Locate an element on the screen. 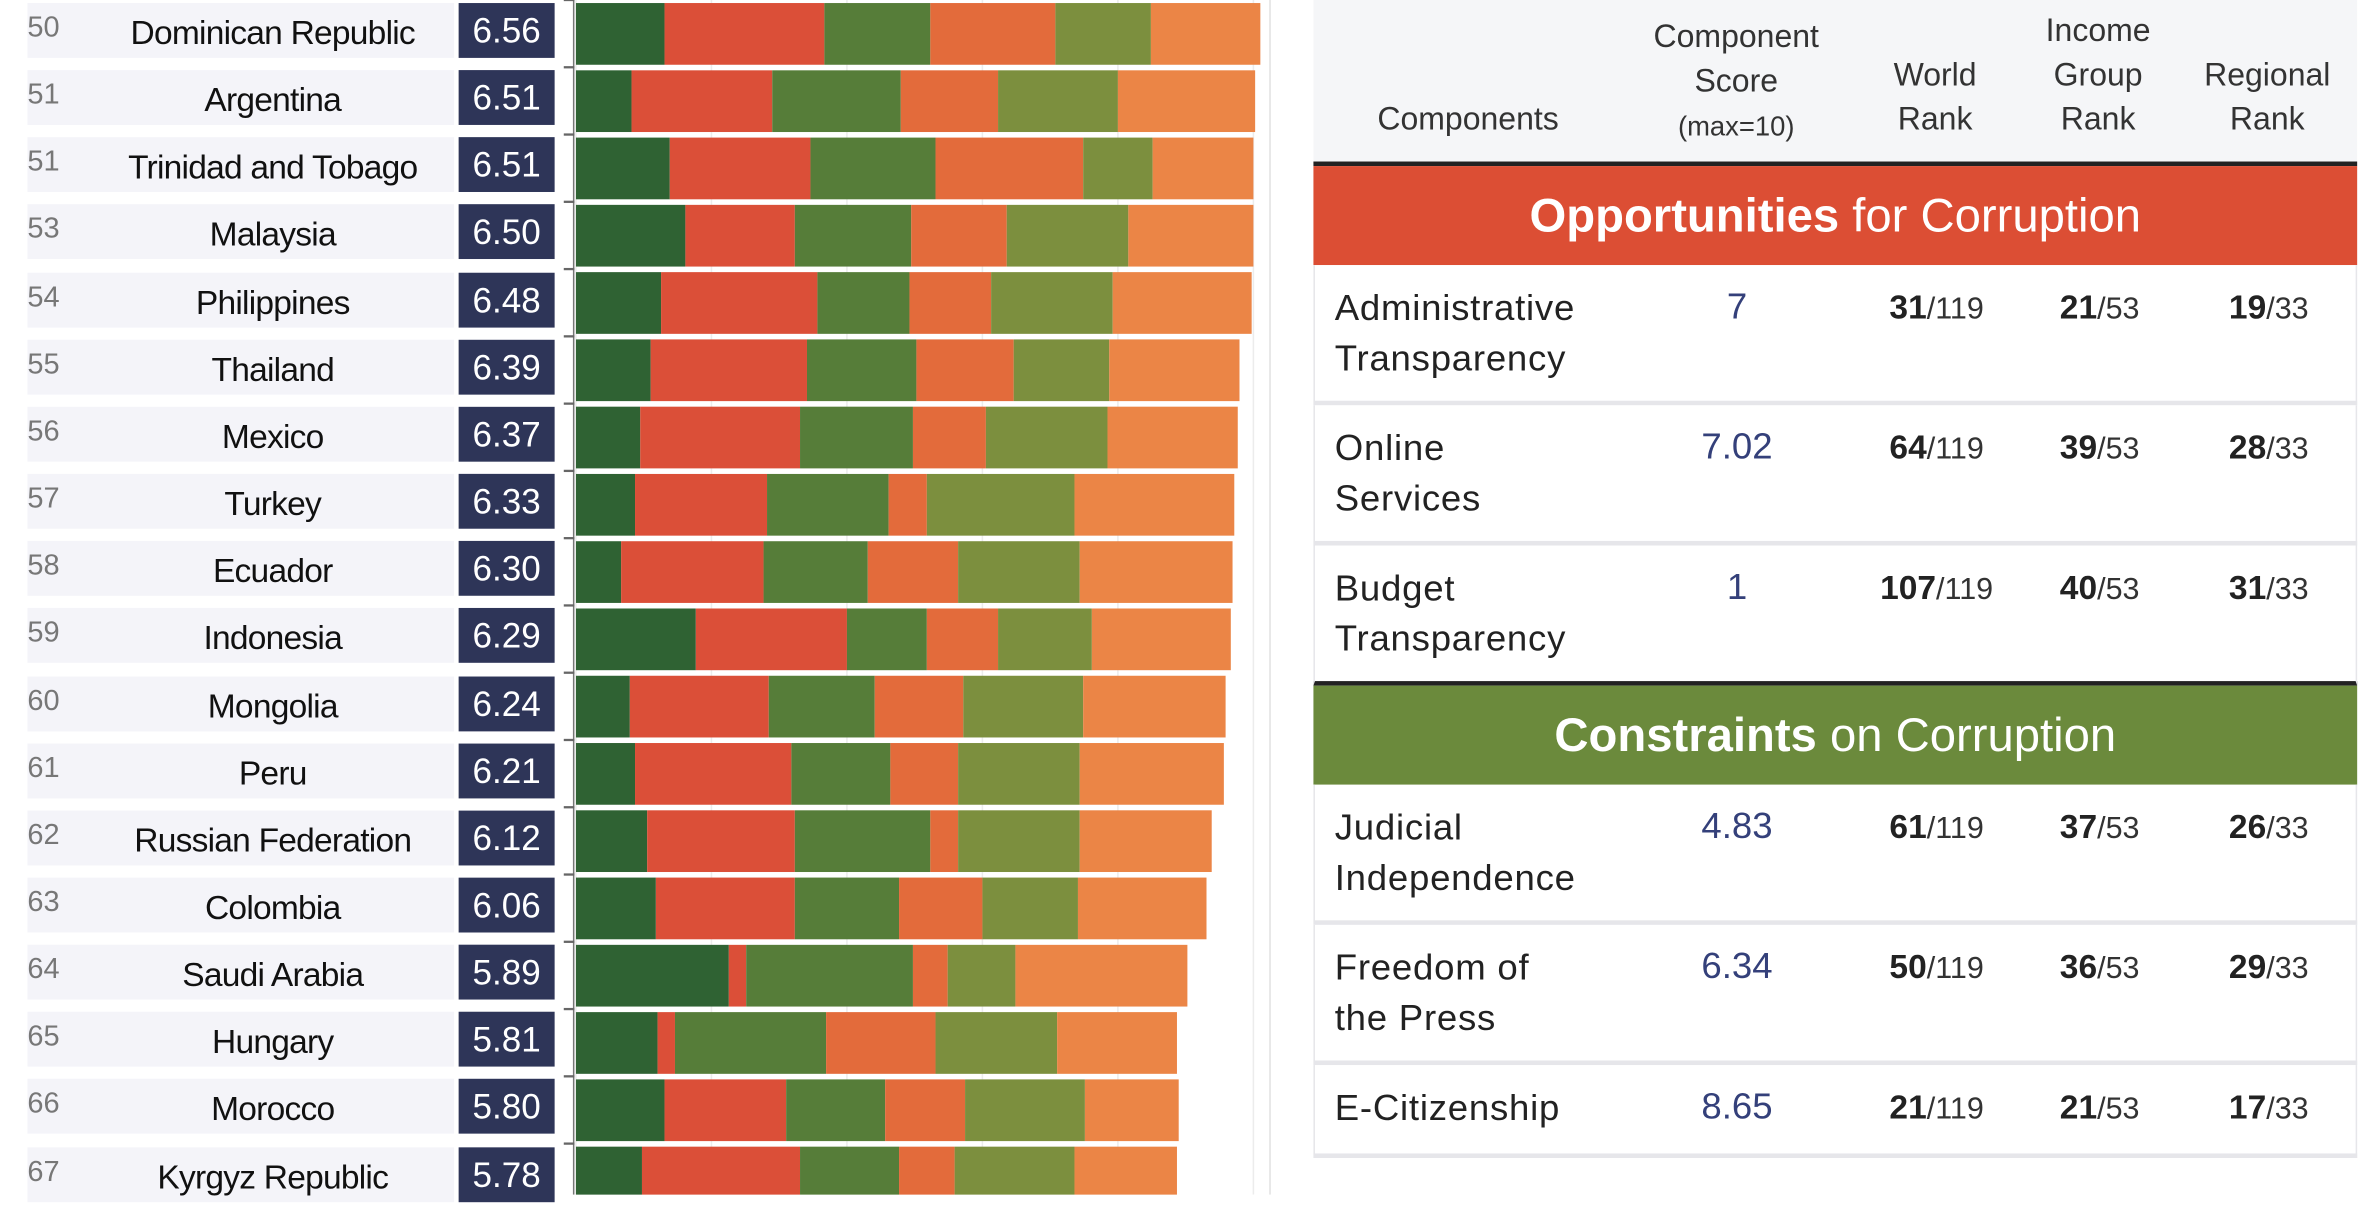 This screenshot has height=1211, width=2377. header-score-line2: Score is located at coordinates (1736, 81).